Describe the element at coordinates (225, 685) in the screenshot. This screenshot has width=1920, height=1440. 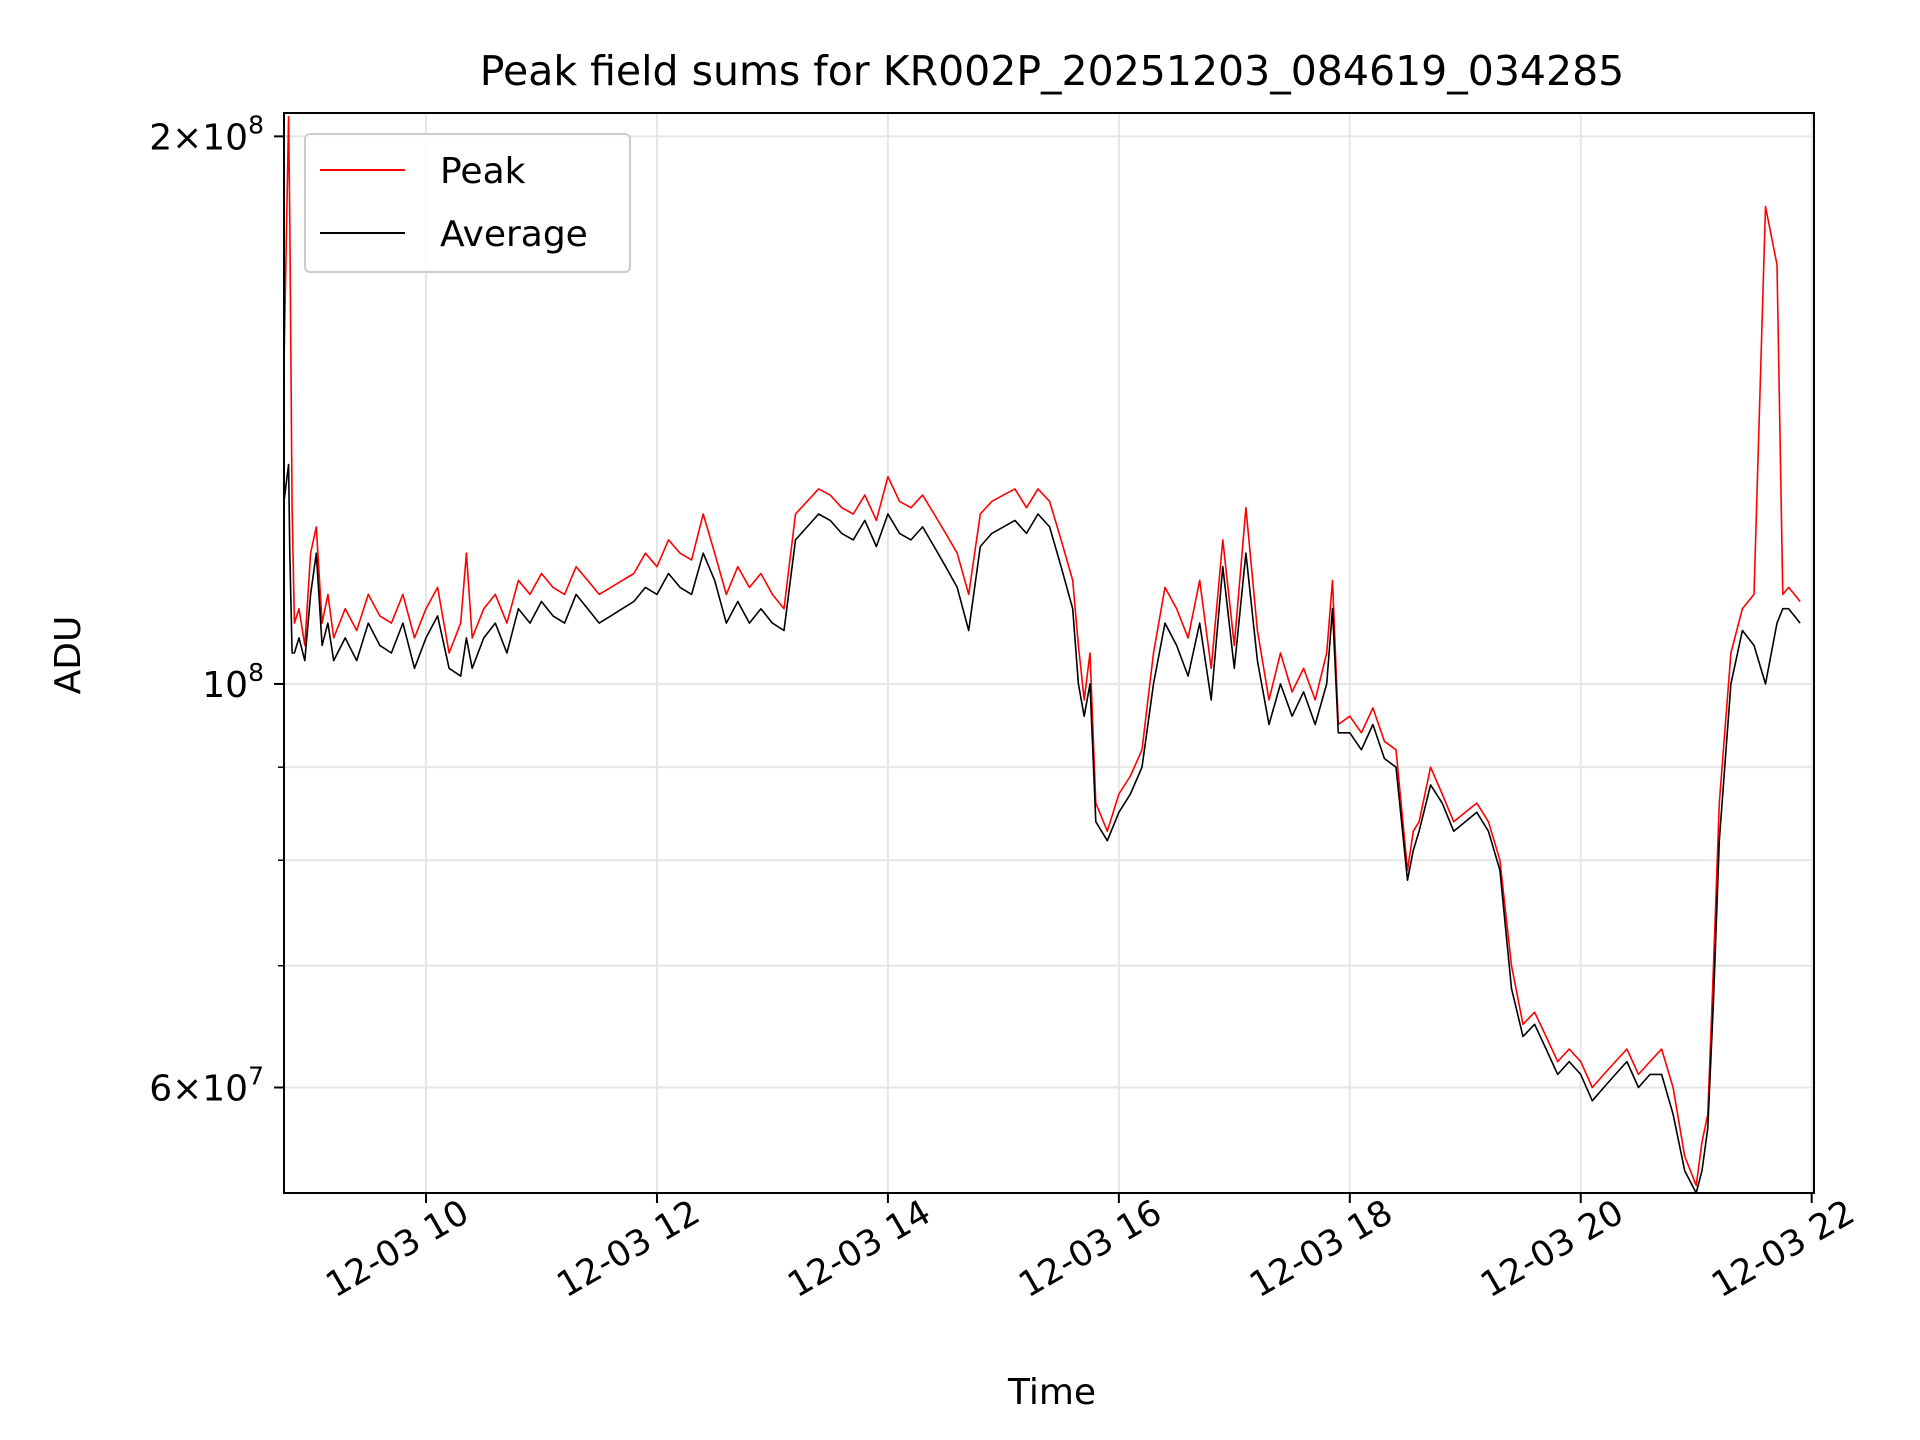
I see `y-tick-mantissa: 10` at that location.